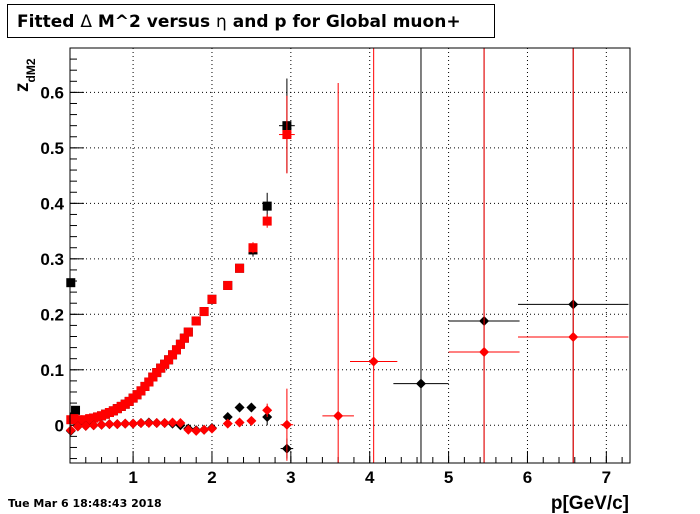 The image size is (700, 514). What do you see at coordinates (85, 503) in the screenshot?
I see `timestamp: Tue Mar 6 18:48:43 2018` at bounding box center [85, 503].